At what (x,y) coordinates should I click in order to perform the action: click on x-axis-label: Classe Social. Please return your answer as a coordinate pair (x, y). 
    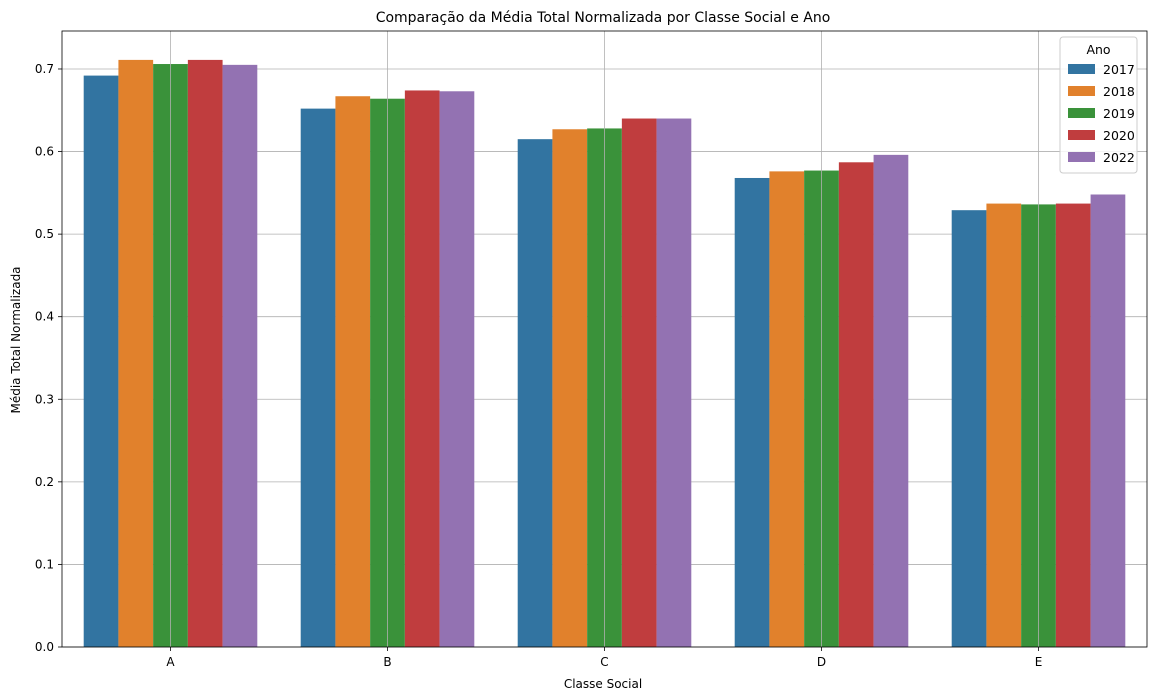
    Looking at the image, I should click on (603, 684).